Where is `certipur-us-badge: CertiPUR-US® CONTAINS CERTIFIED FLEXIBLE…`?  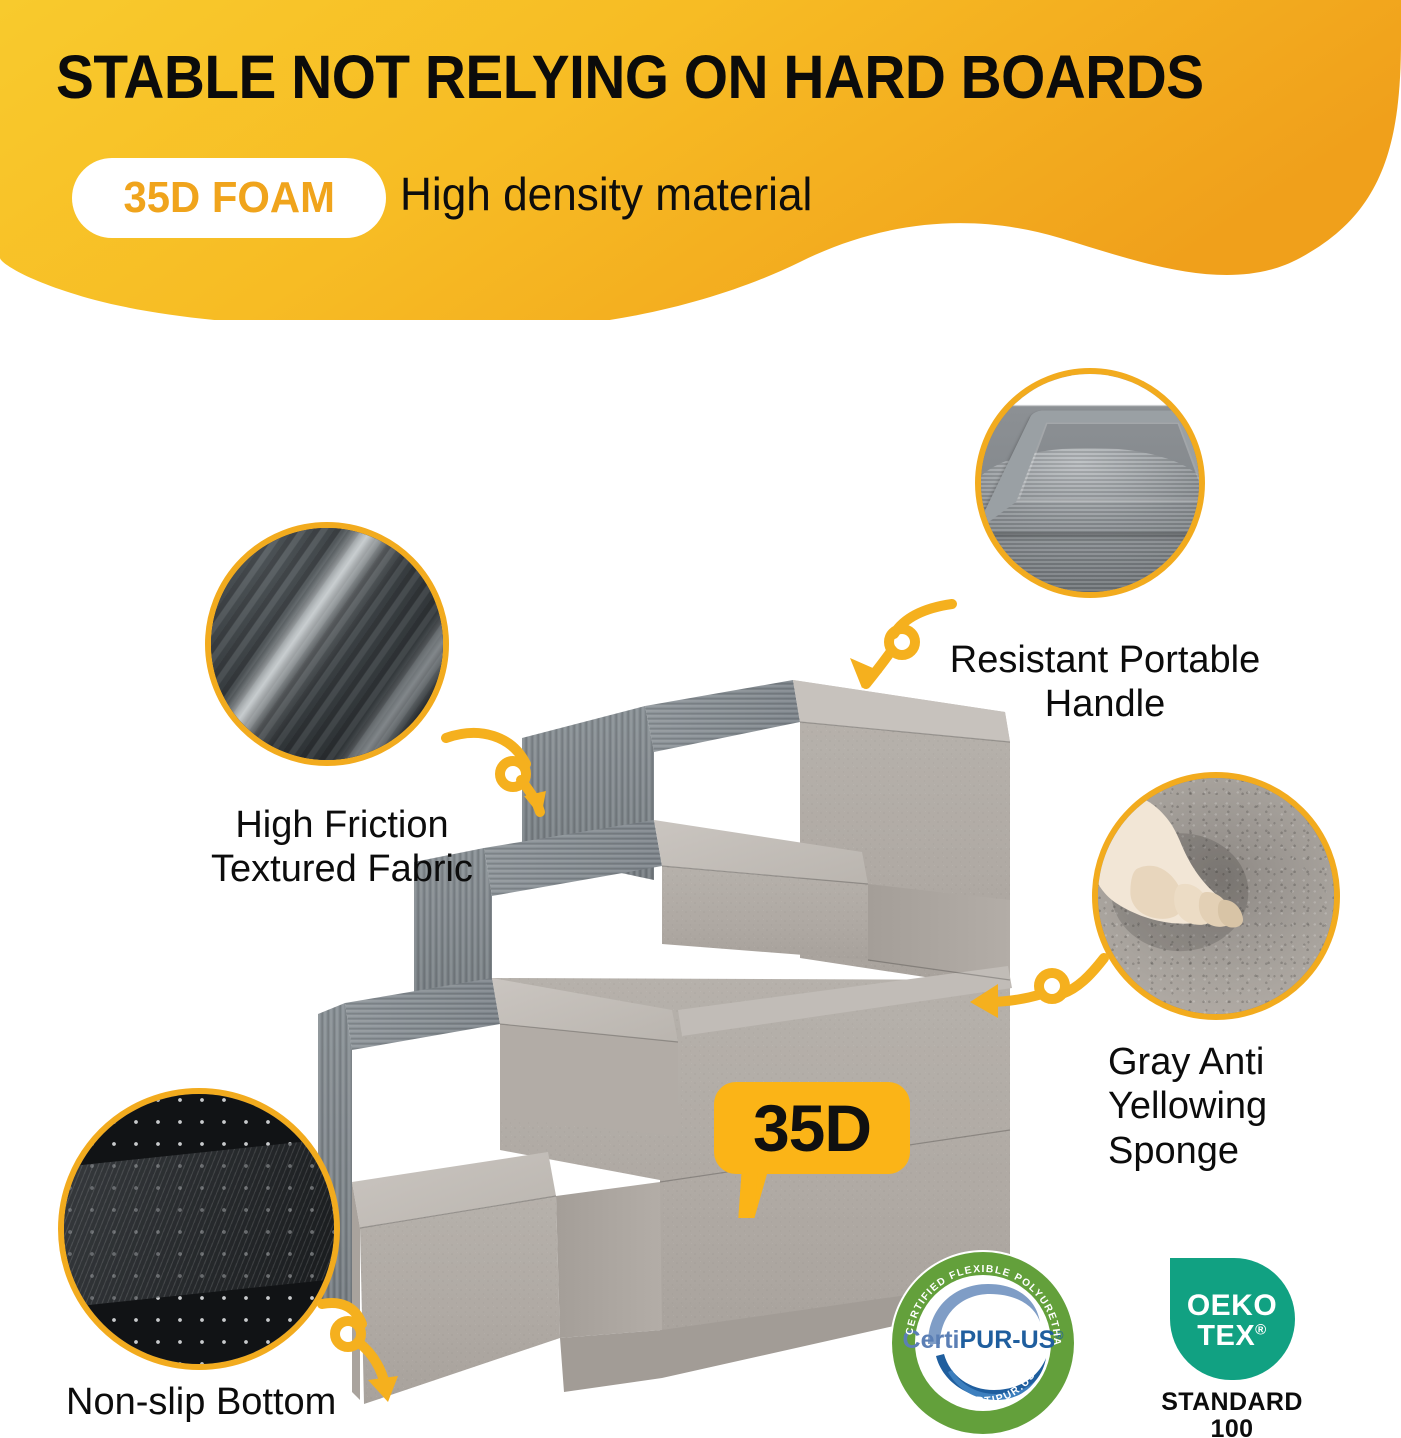
certipur-us-badge: CertiPUR-US® CONTAINS CERTIFIED FLEXIBLE… is located at coordinates (980, 1339).